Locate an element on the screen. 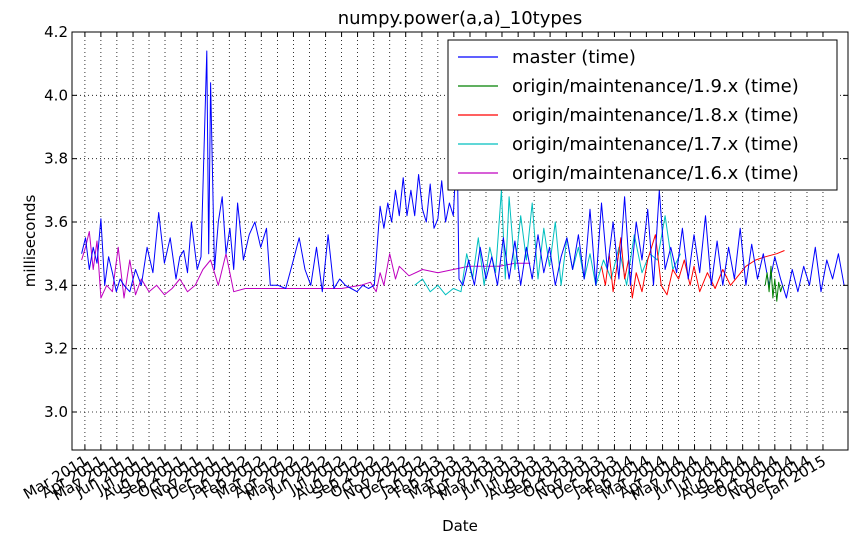 The image size is (858, 542). y-tick-labels: 3.0 3.2 3.4 3.6 3.8 4.0 4.2 is located at coordinates (56, 222).